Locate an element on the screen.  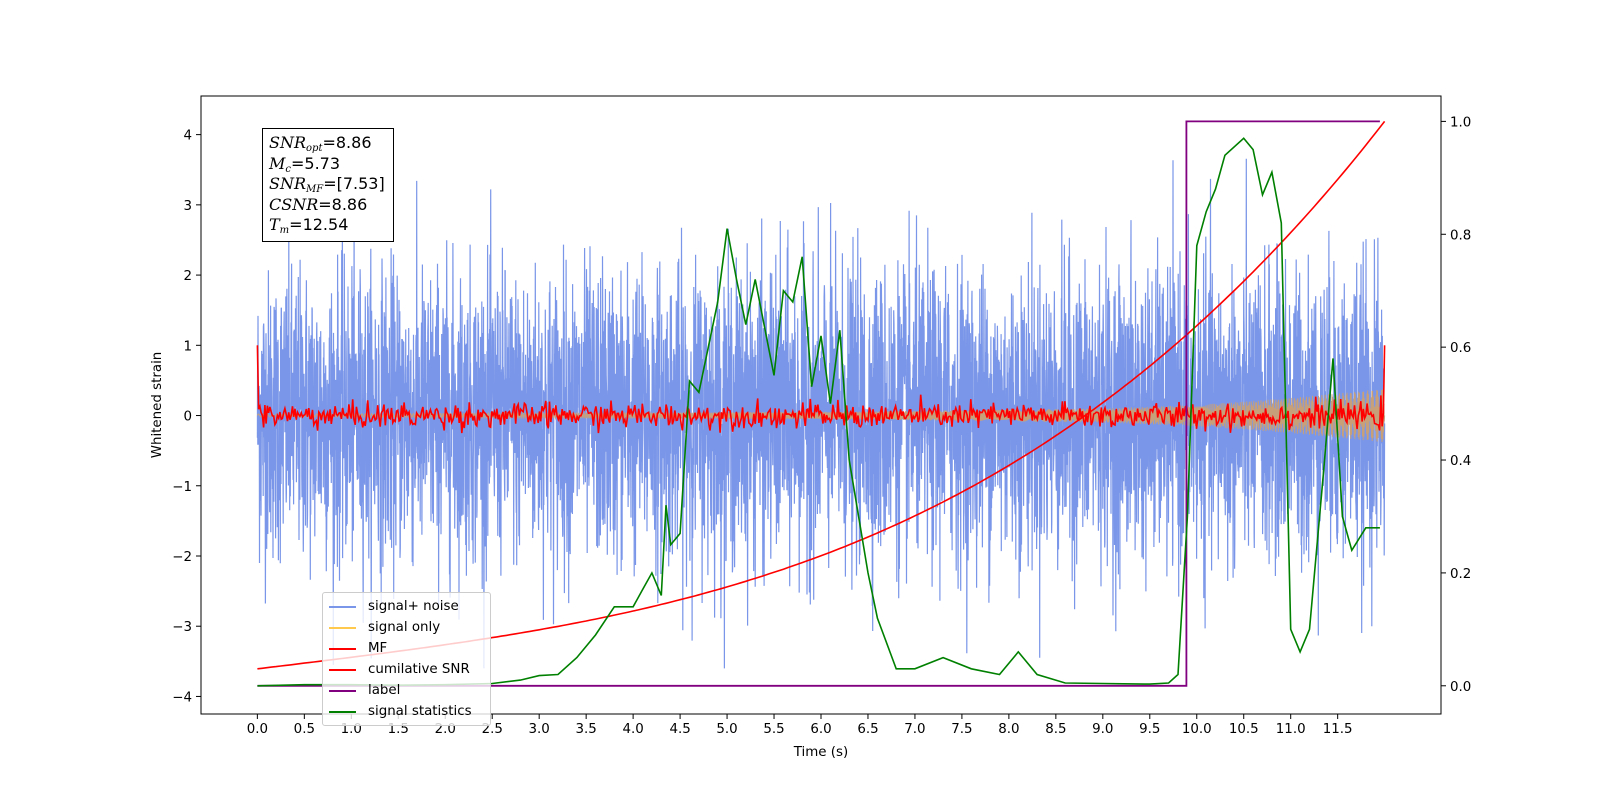
y-right-tick-label: 1.0 is located at coordinates (1460, 122).